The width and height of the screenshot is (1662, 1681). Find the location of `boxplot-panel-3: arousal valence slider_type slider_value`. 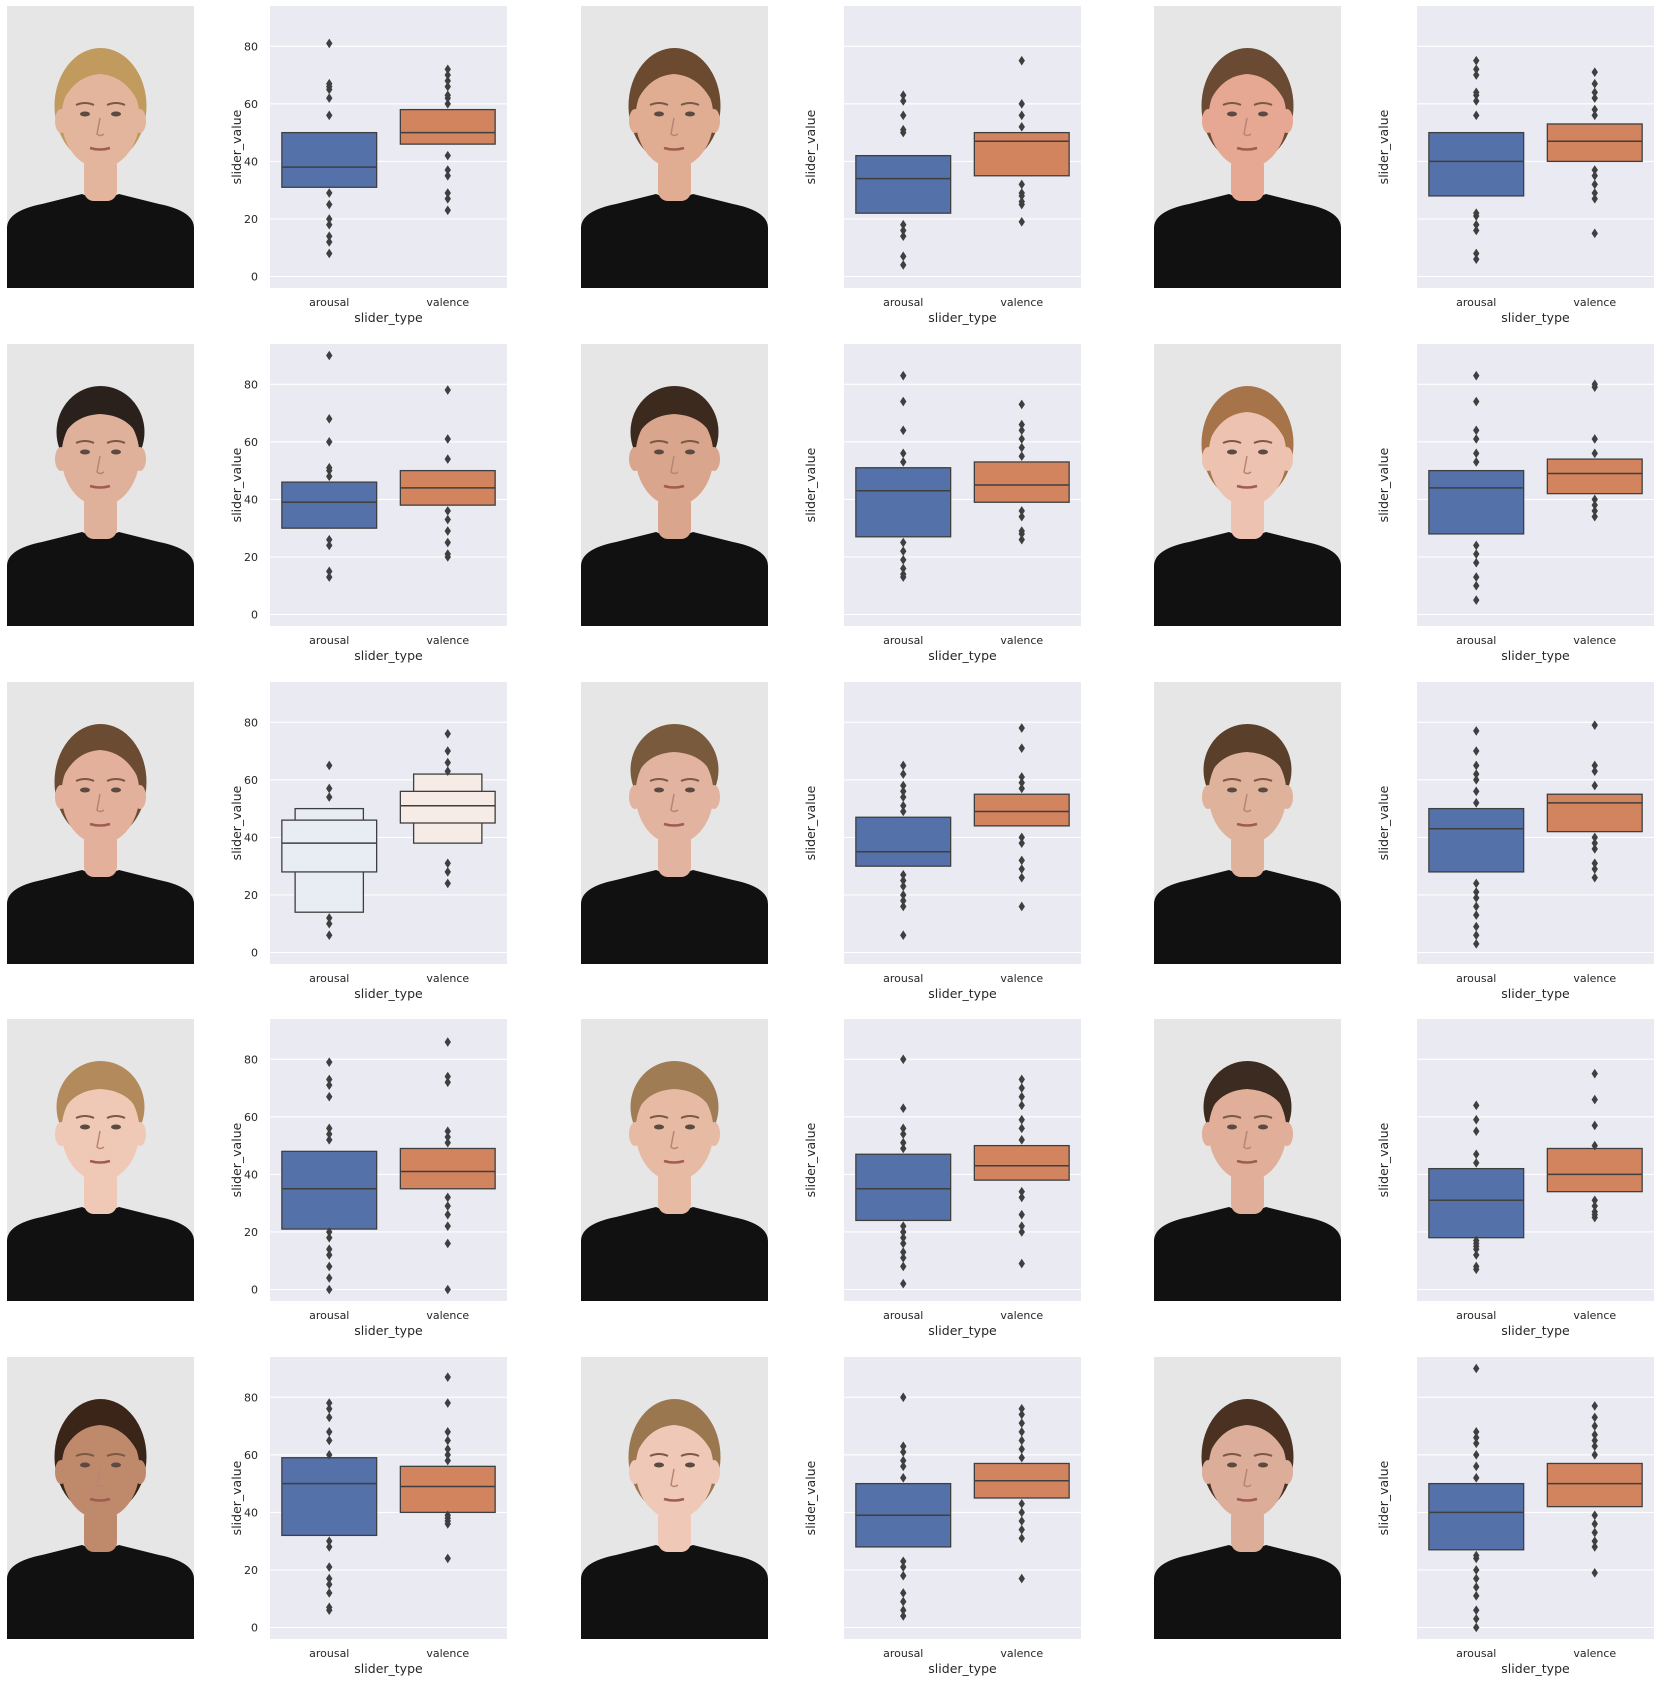

boxplot-panel-3: arousal valence slider_type slider_value is located at coordinates (1515, 165).